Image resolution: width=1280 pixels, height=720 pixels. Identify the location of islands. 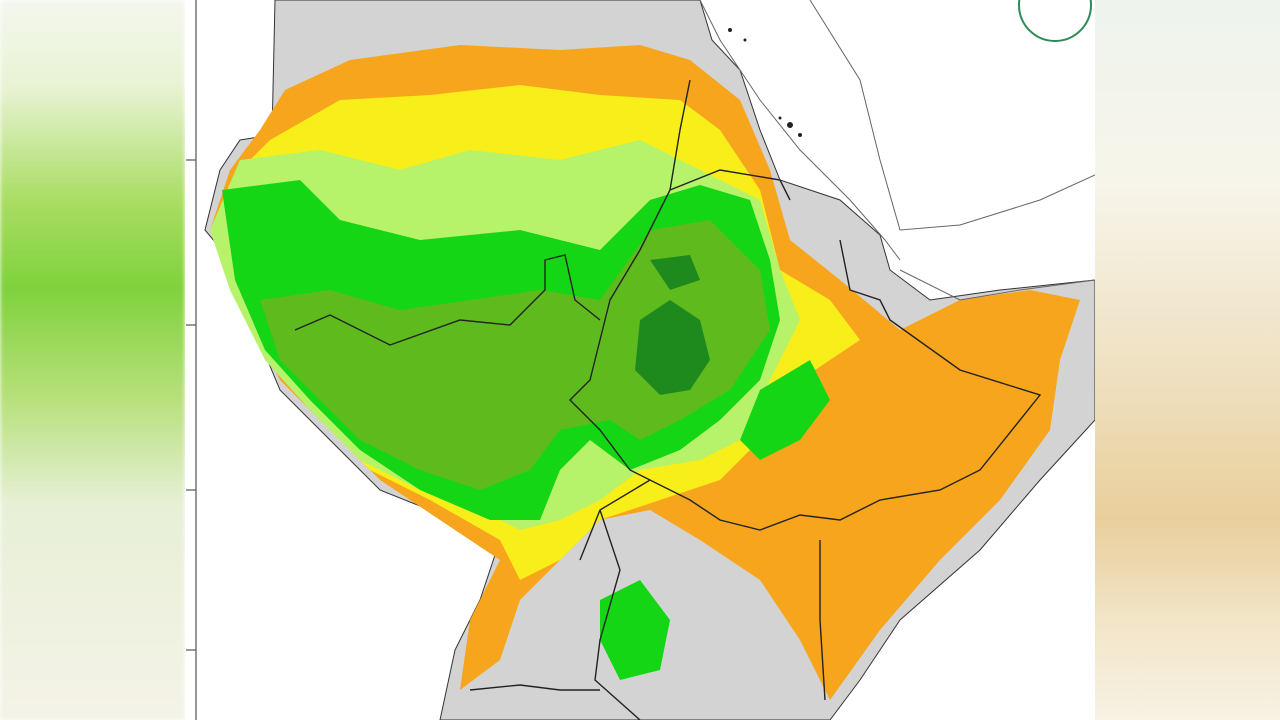
(765, 82).